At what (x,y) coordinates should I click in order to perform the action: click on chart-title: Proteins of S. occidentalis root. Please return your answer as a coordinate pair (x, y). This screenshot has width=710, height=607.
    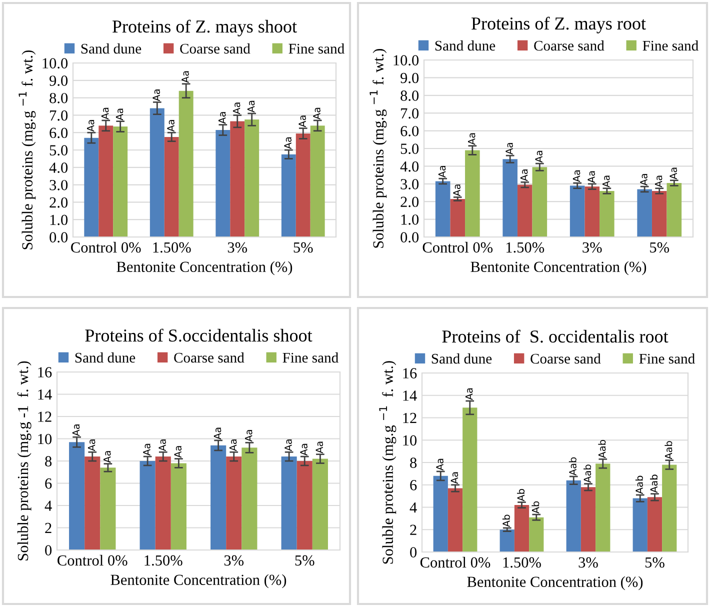
    Looking at the image, I should click on (555, 336).